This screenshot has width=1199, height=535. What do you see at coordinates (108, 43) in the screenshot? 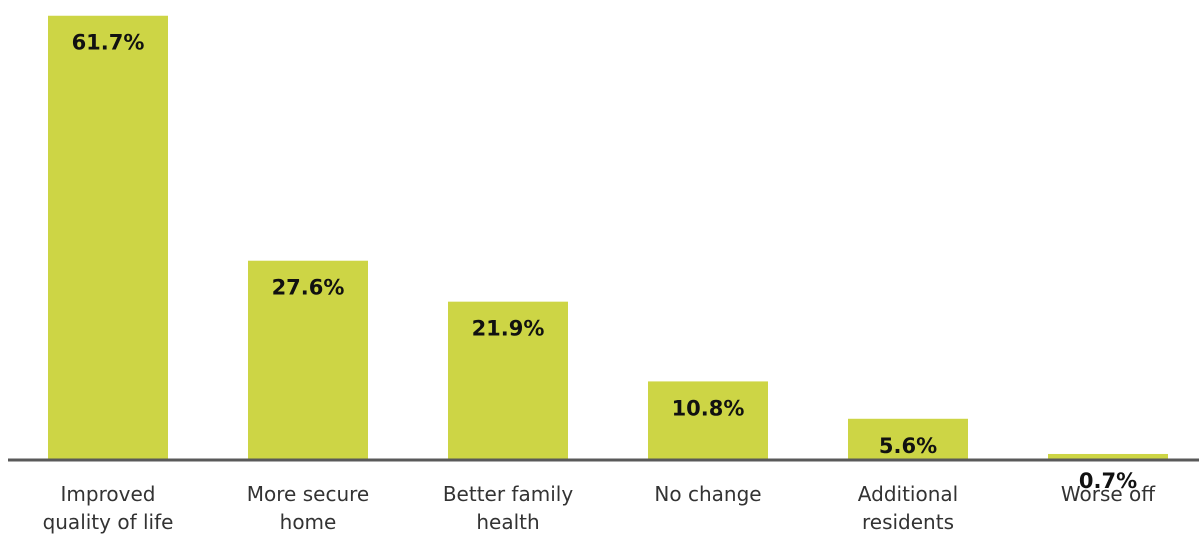
I see `value-label-1: 61.7%` at bounding box center [108, 43].